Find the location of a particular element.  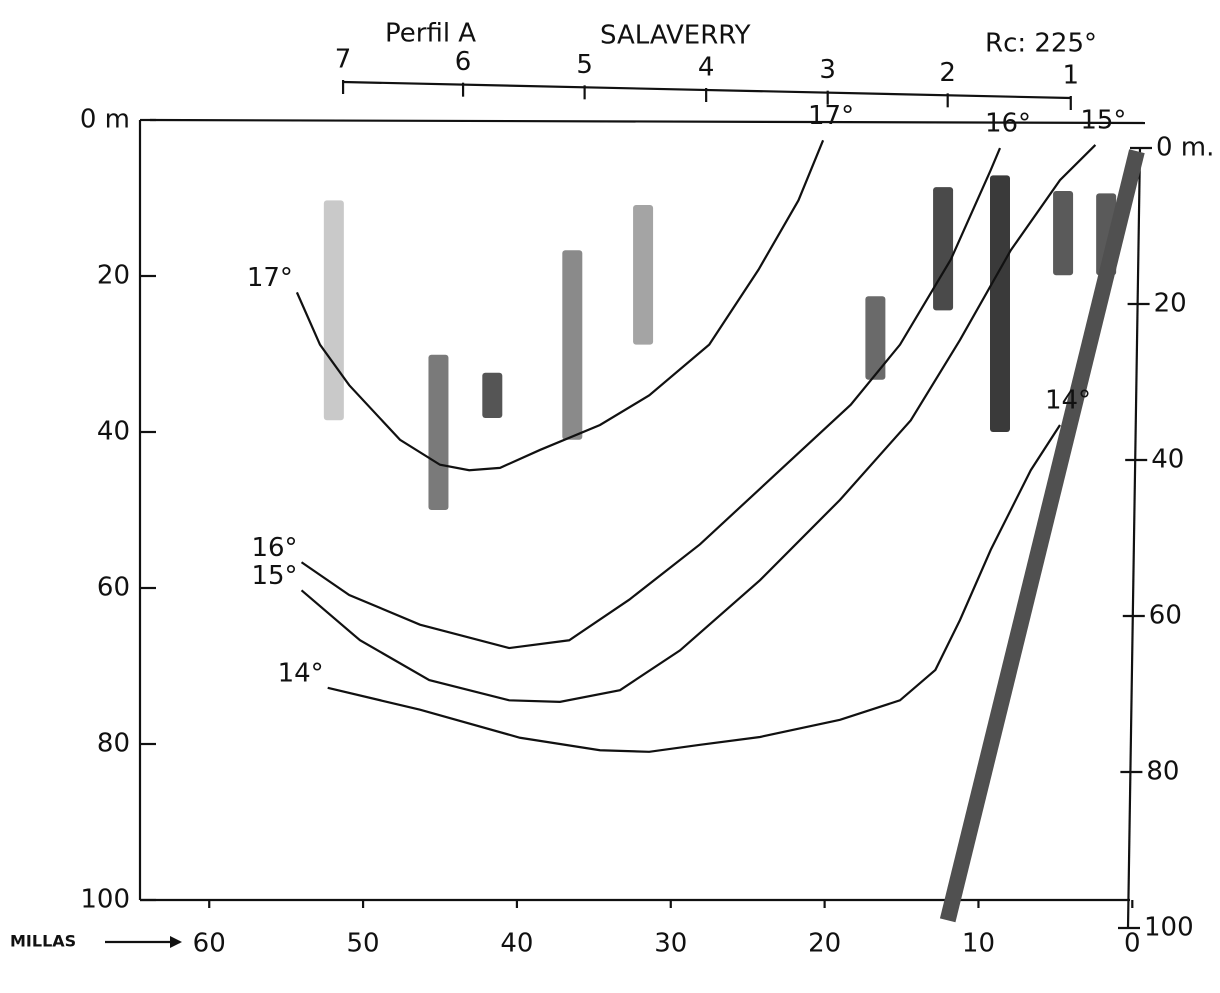

annotation: Rc: 225° is located at coordinates (1041, 44).